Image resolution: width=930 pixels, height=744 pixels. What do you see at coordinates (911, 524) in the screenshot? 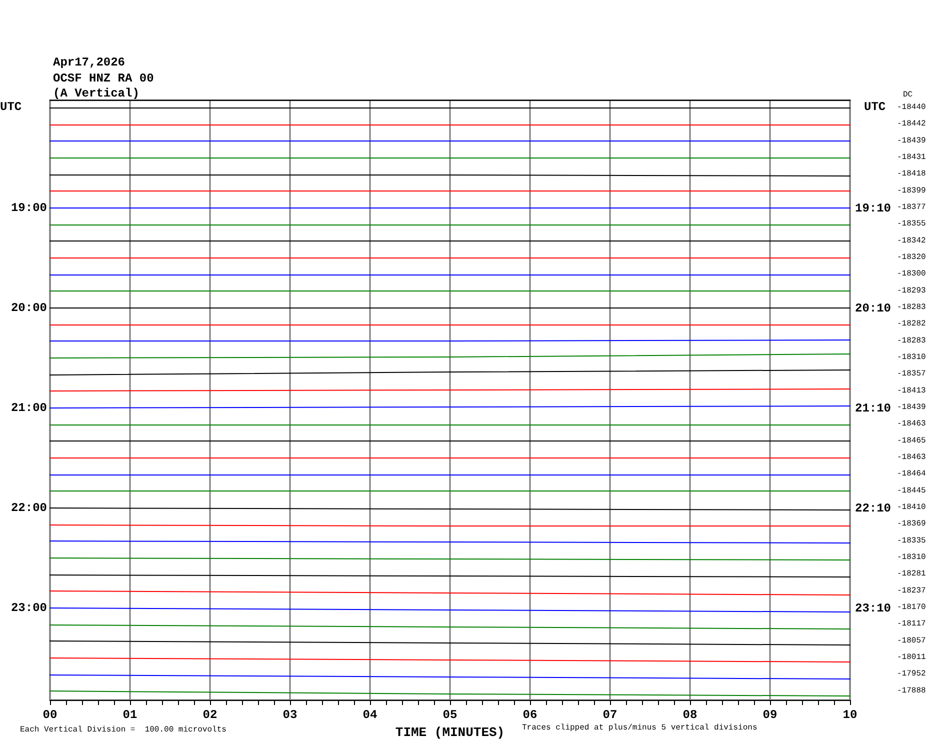
I see `text: -18369` at bounding box center [911, 524].